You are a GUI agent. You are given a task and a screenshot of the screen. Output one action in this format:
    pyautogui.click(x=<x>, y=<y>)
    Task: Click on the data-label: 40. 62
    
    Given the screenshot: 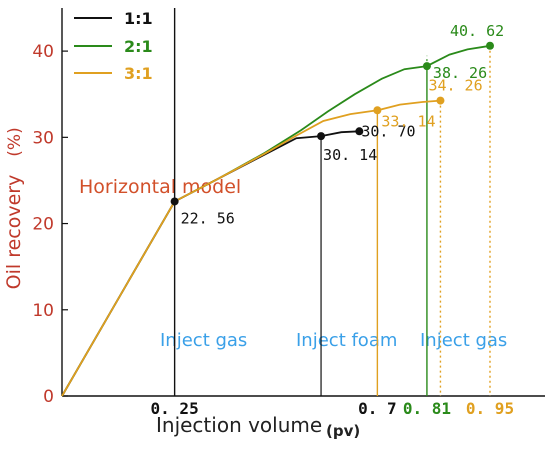 What is the action you would take?
    pyautogui.click(x=477, y=31)
    